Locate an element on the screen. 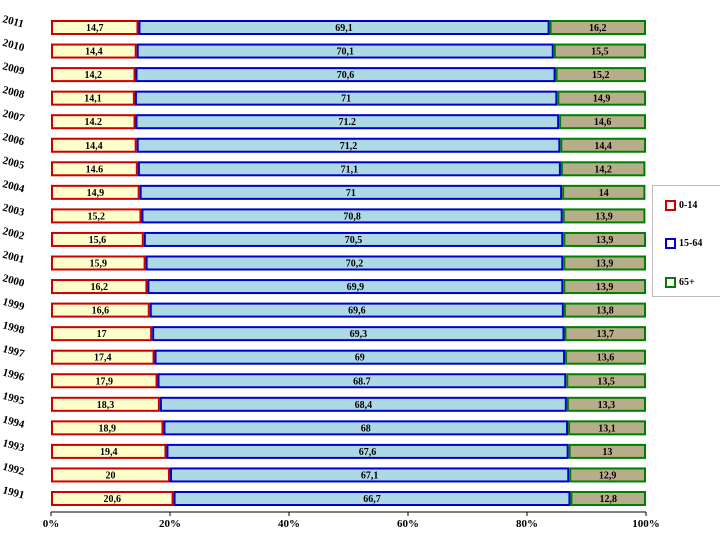 This screenshot has height=540, width=720. year-label: 1996 is located at coordinates (13, 375).